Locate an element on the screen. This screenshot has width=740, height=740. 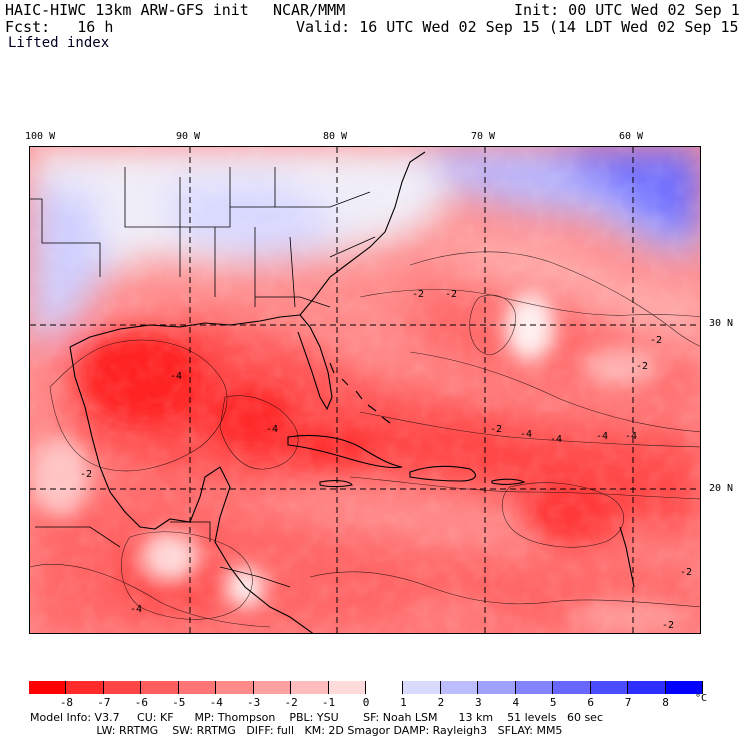
colorbar-tick-label: 0 is located at coordinates (366, 702).